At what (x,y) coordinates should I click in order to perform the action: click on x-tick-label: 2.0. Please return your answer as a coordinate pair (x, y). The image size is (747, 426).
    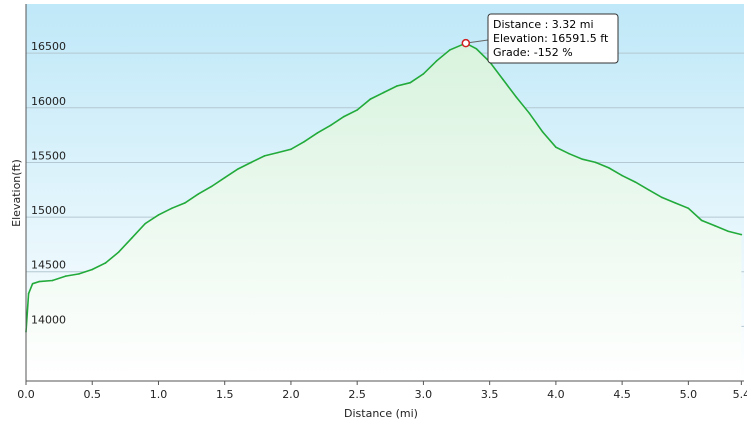
    Looking at the image, I should click on (291, 394).